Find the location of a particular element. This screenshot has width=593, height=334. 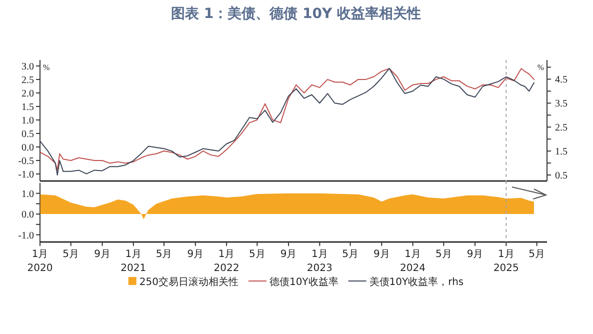

y2-axis-title: % is located at coordinates (540, 67).